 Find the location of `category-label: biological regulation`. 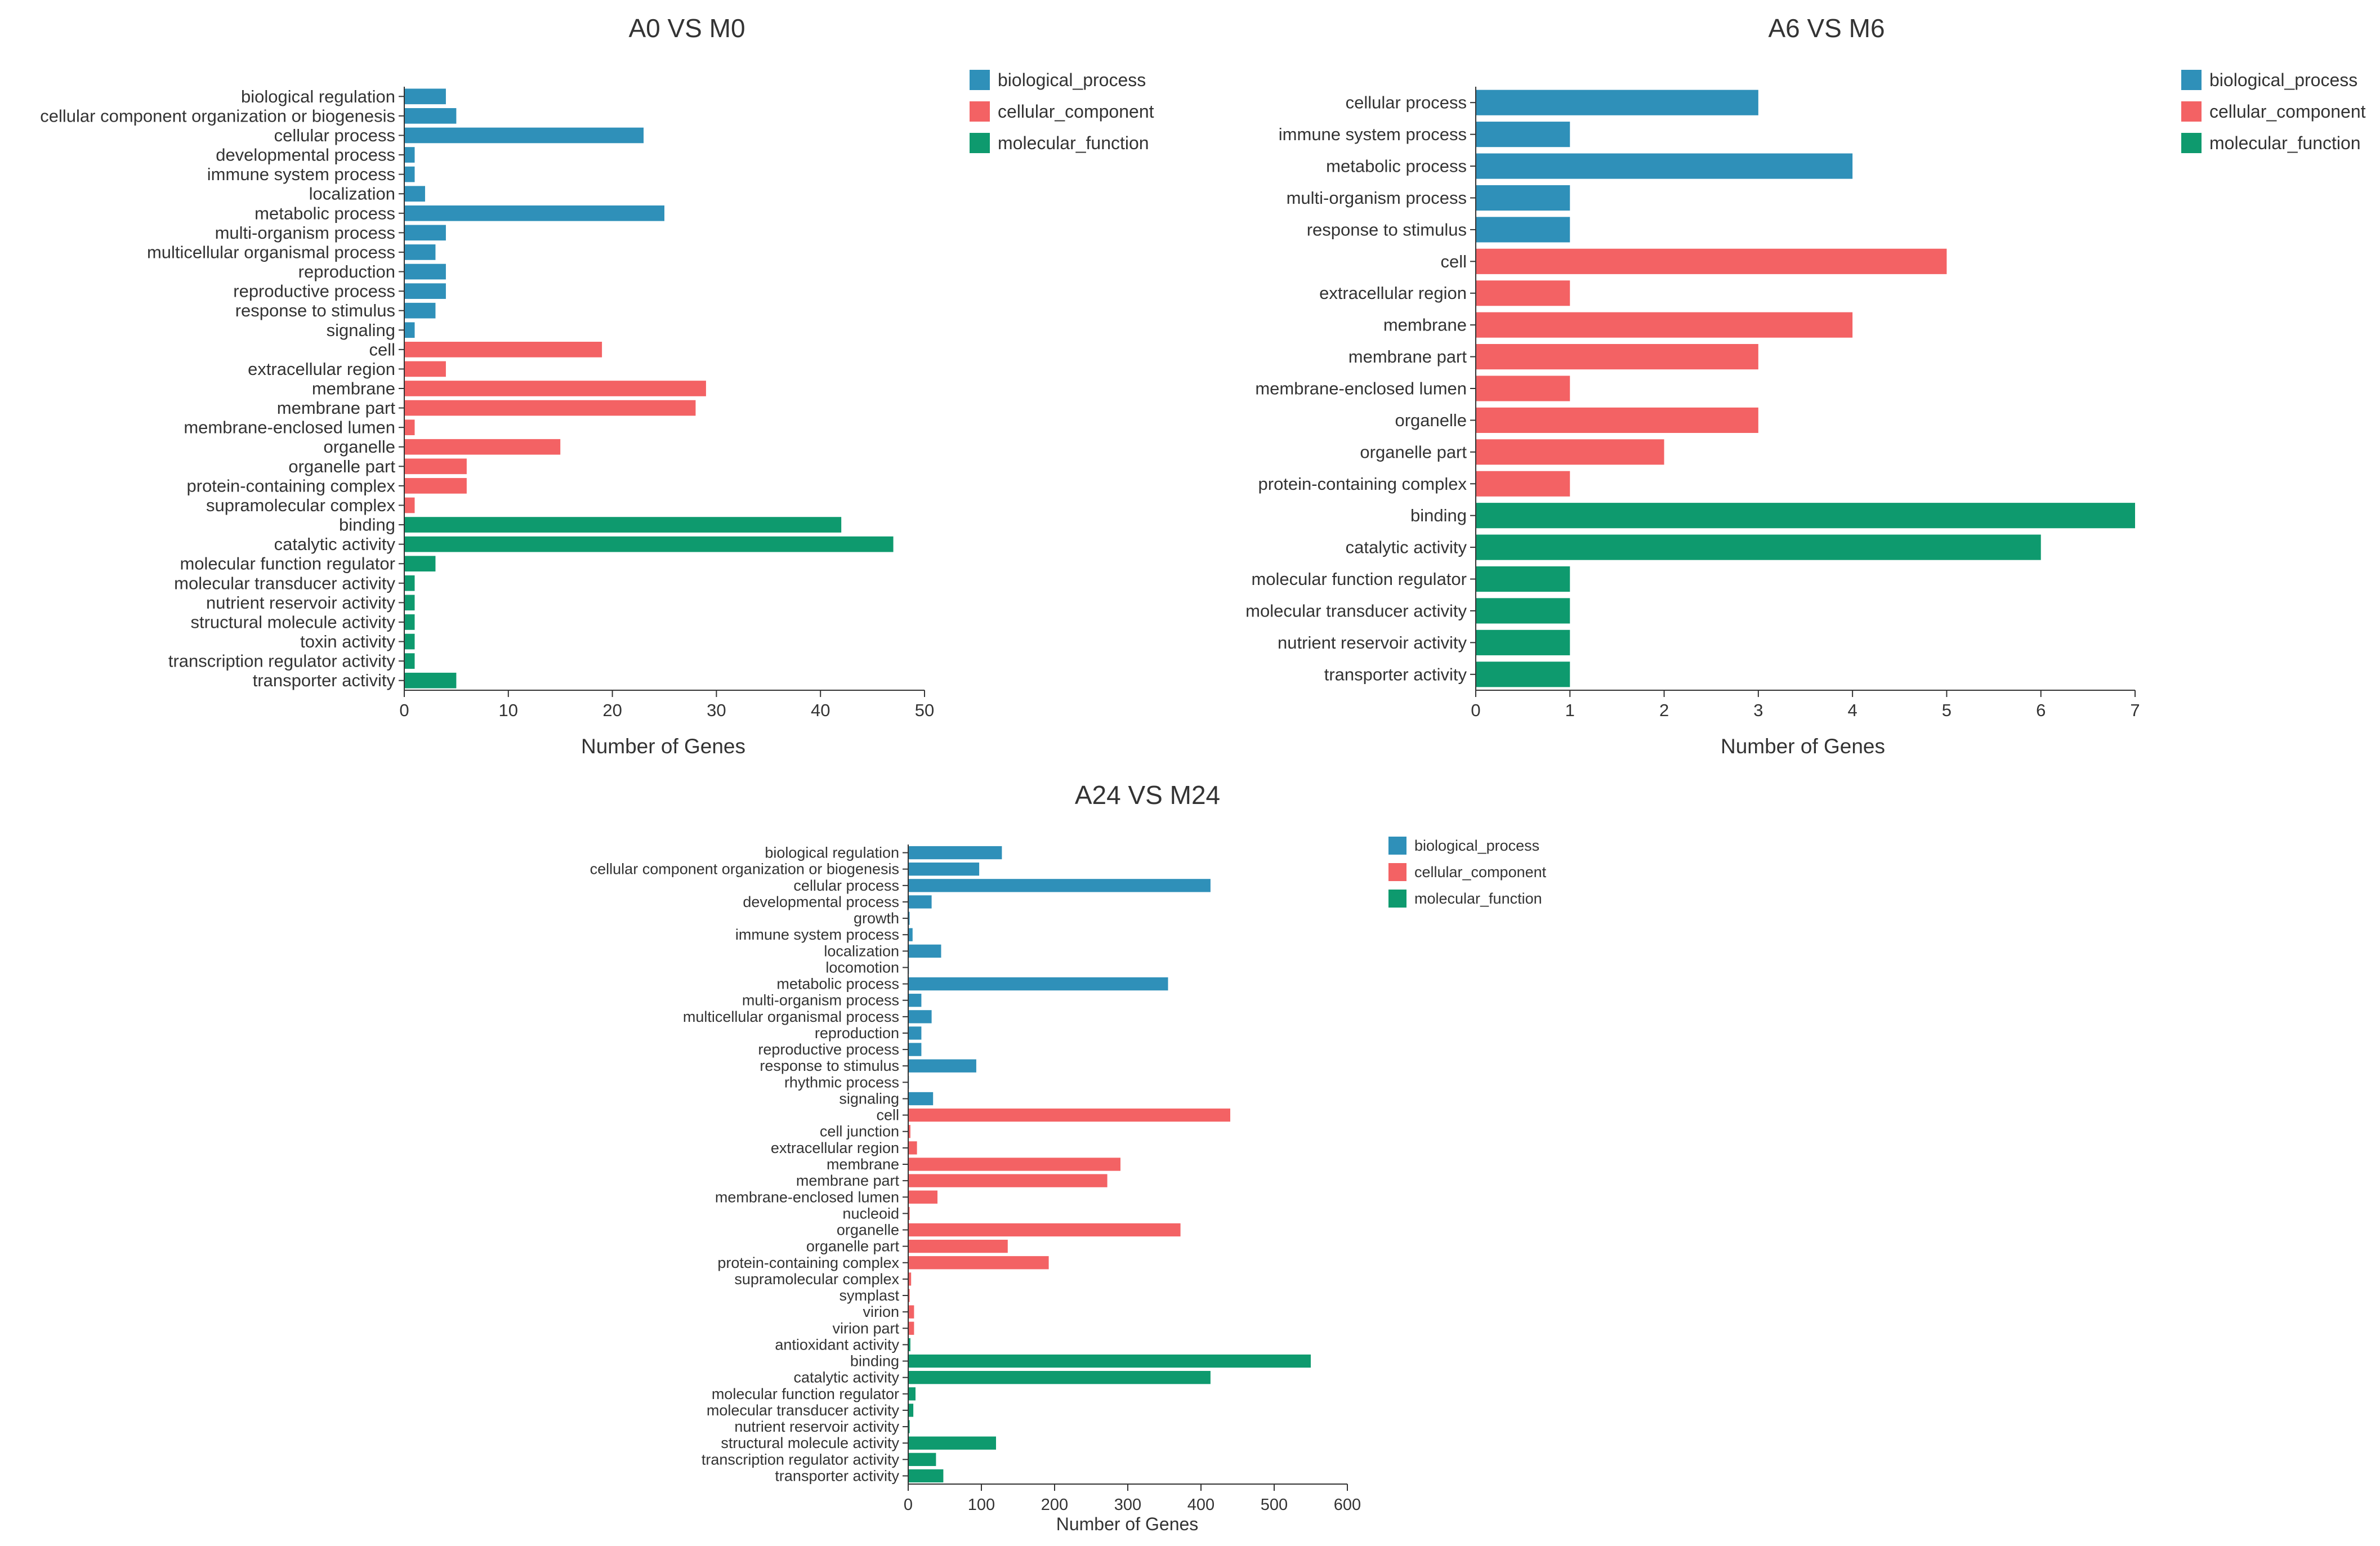

category-label: biological regulation is located at coordinates (318, 96).